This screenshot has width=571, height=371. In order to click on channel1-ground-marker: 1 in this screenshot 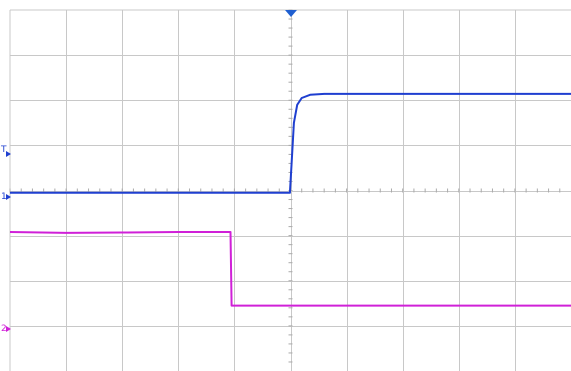, I will do `click(6, 197)`.